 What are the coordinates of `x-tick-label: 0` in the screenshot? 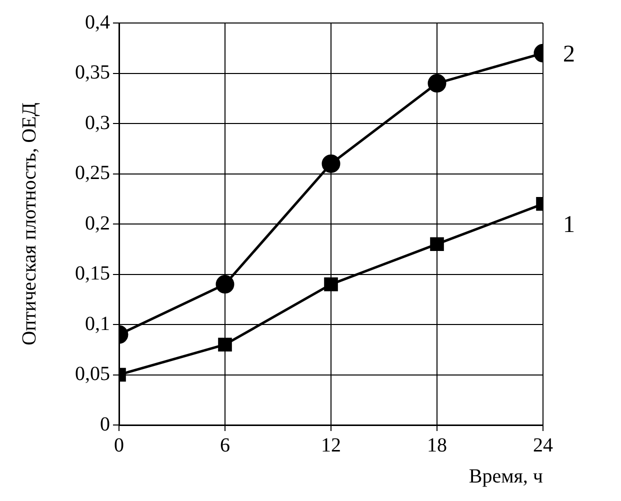 It's located at (119, 445).